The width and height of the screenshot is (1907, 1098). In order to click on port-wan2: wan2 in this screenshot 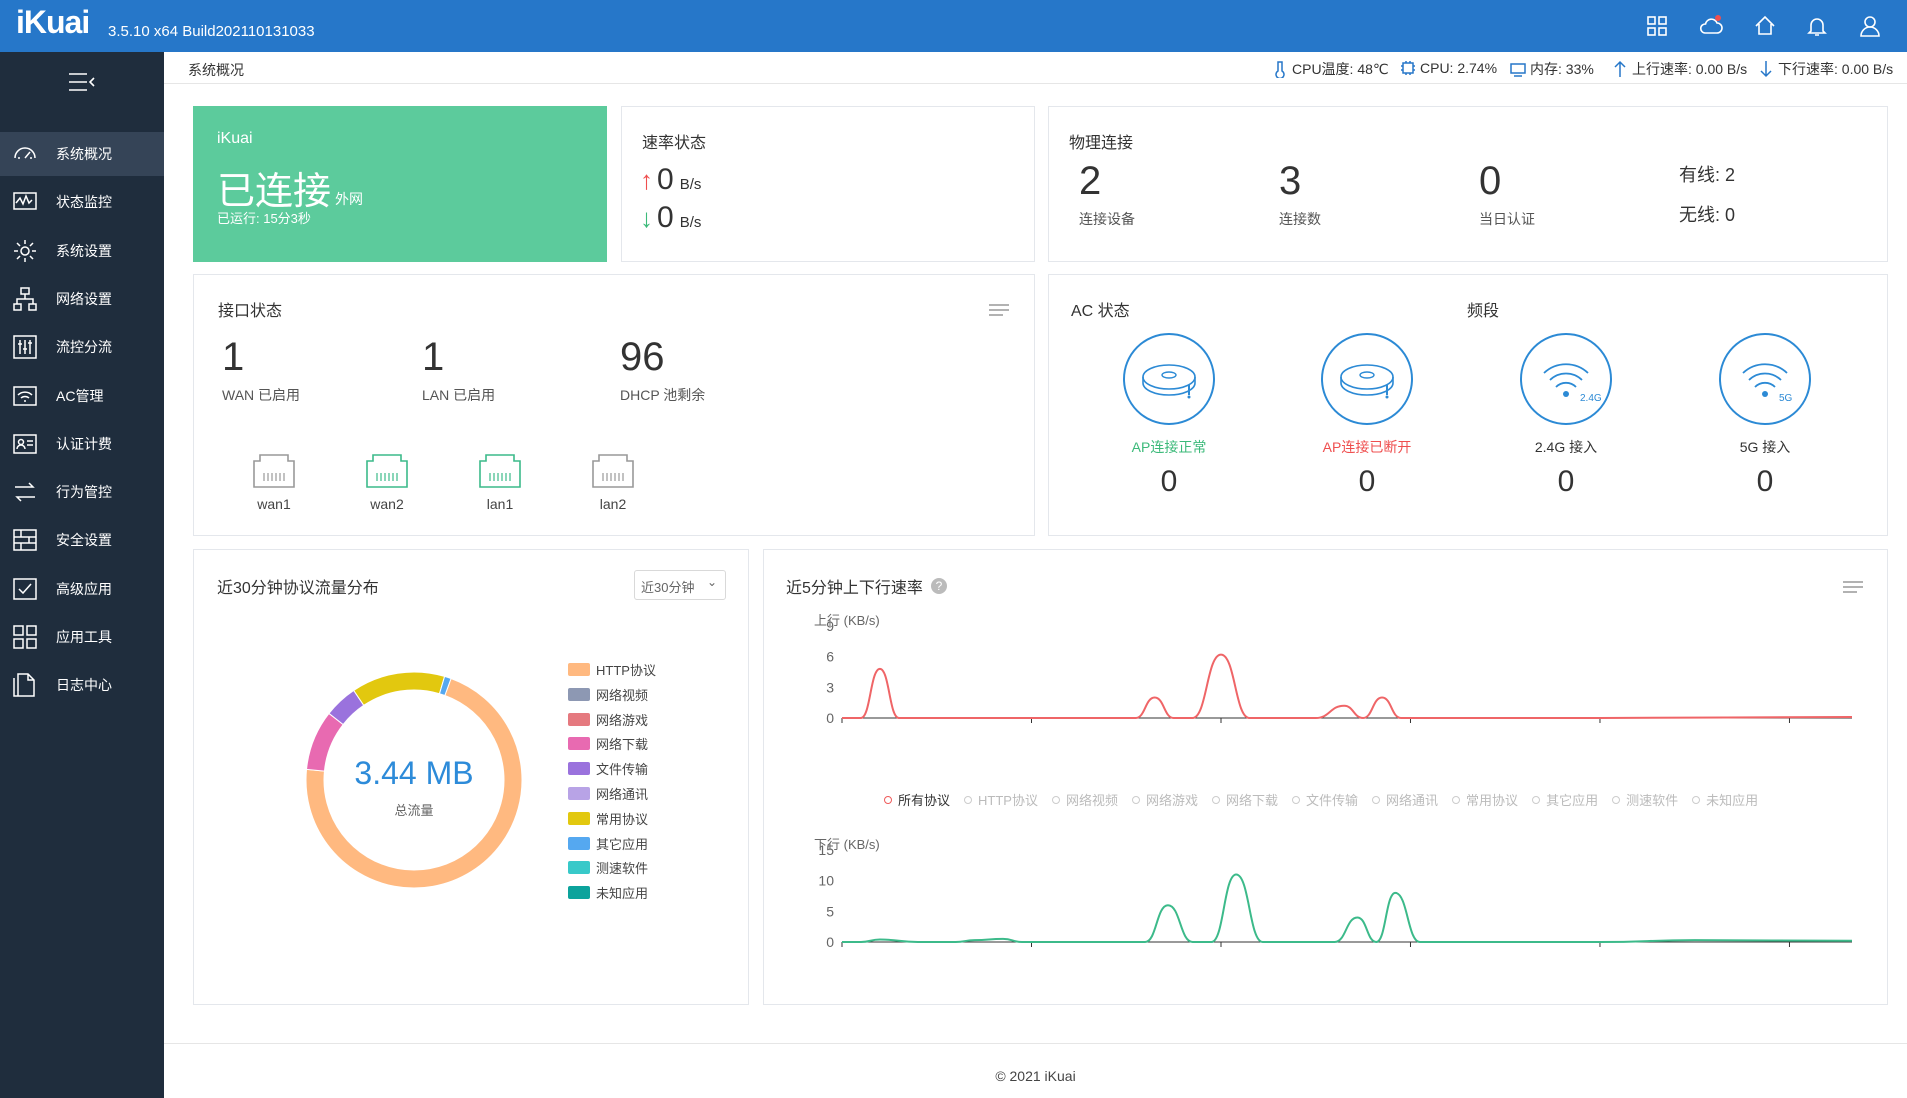, I will do `click(387, 480)`.